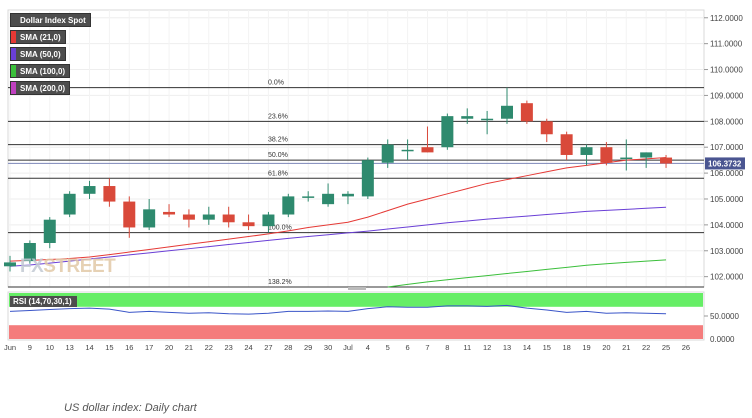  Describe the element at coordinates (527, 273) in the screenshot. I see `sma-100-line` at that location.